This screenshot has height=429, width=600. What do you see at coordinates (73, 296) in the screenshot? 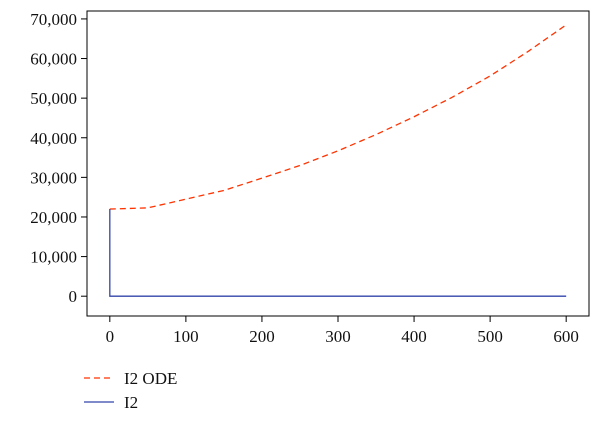
I see `y-tick-label: 0` at bounding box center [73, 296].